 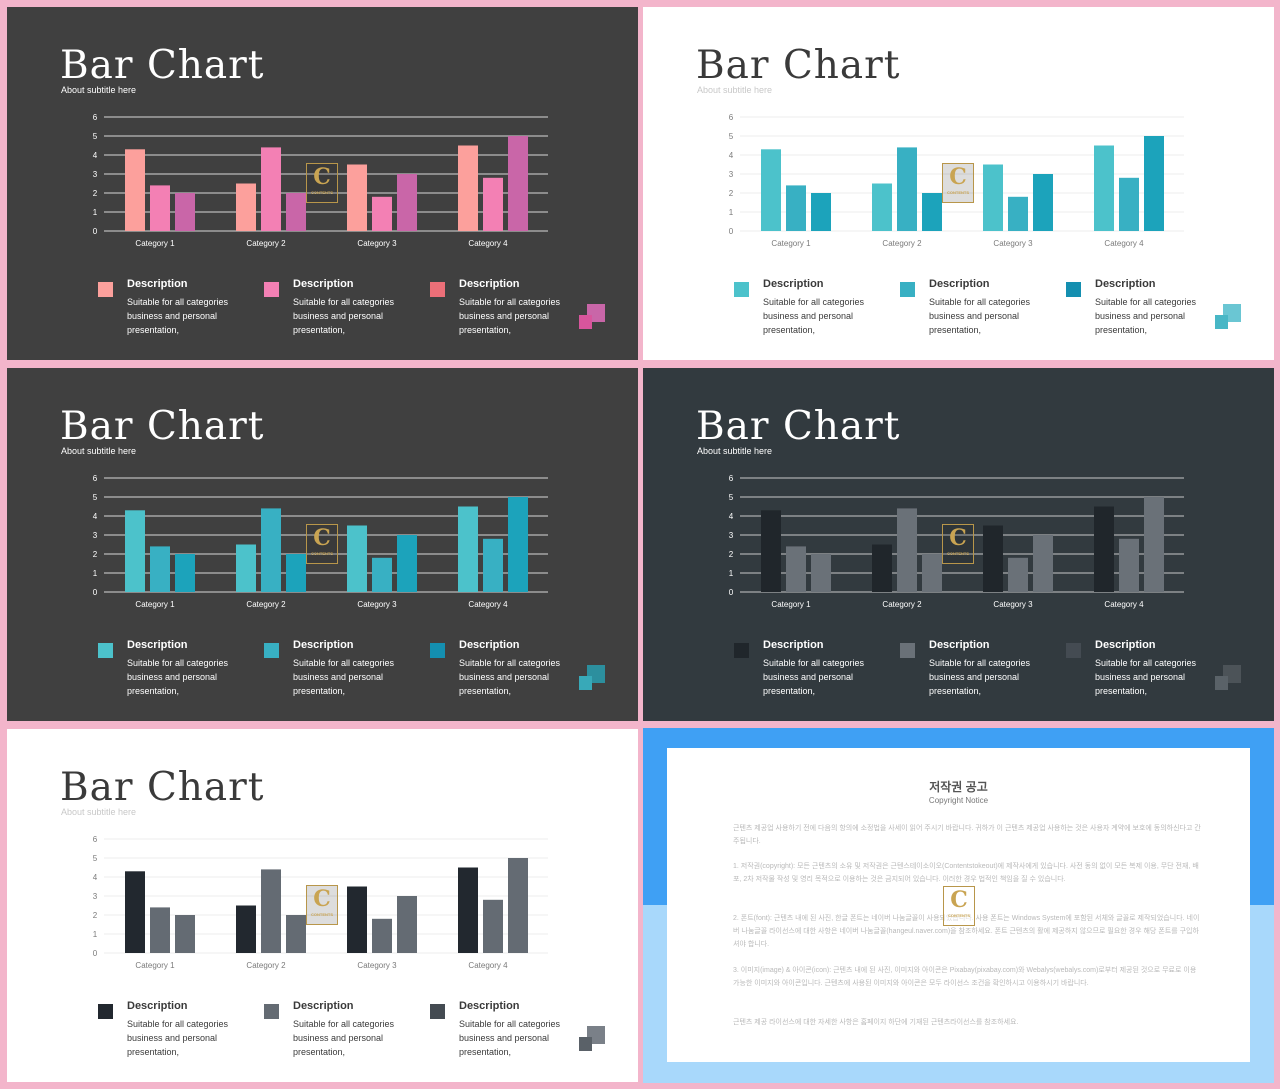 What do you see at coordinates (798, 426) in the screenshot?
I see `slide-title: Bar Chart` at bounding box center [798, 426].